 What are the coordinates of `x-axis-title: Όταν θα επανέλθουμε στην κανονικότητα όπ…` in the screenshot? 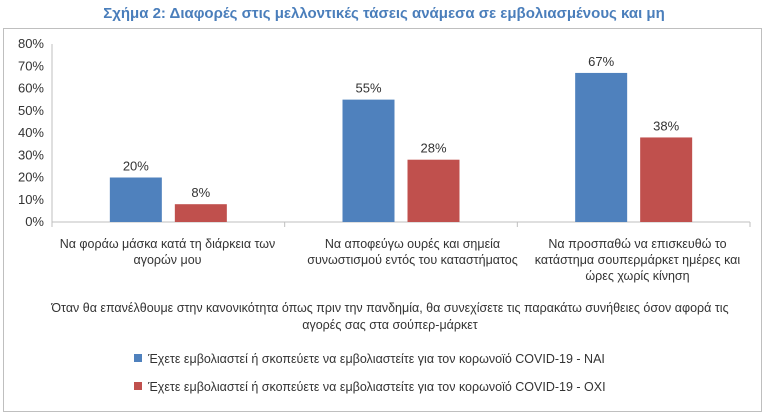 It's located at (390, 316).